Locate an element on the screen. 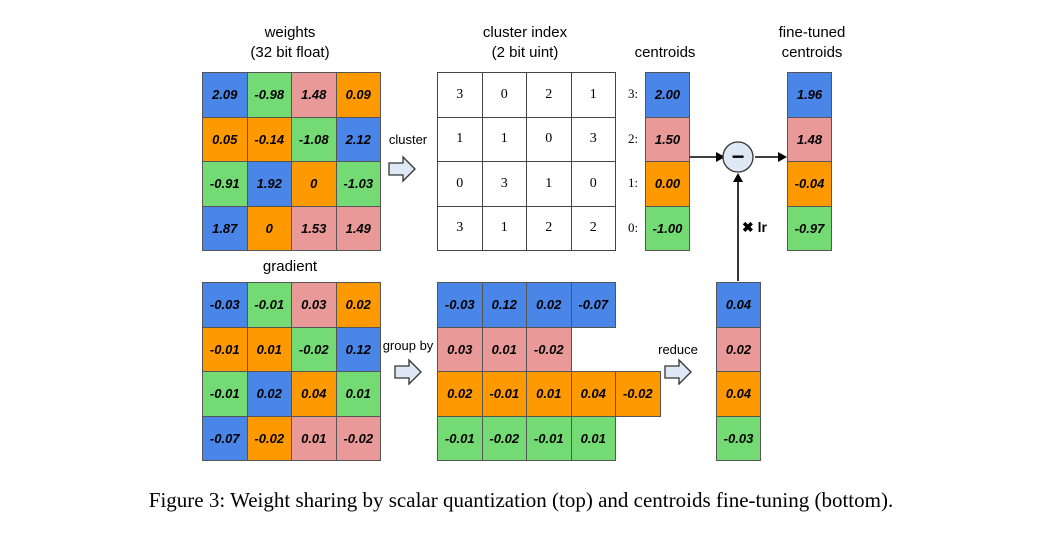 The image size is (1042, 535). subtract-operator-icon is located at coordinates (738, 157).